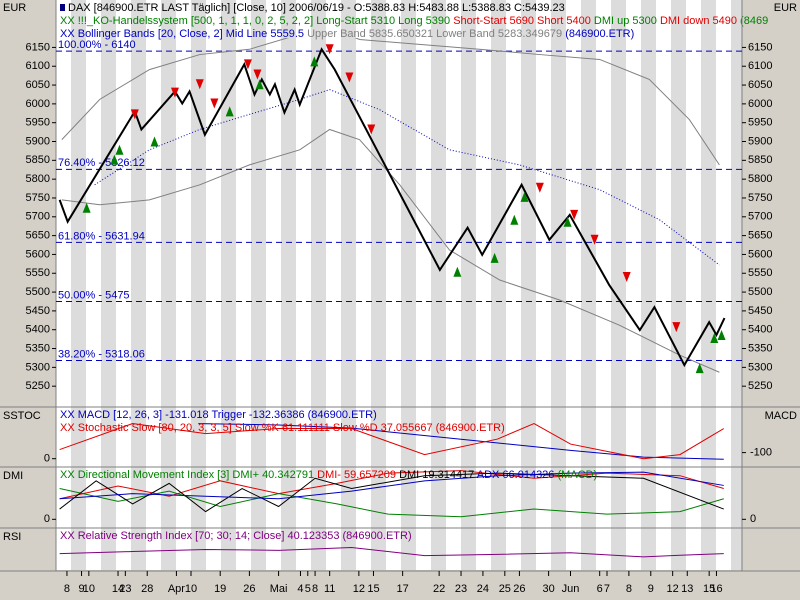 The width and height of the screenshot is (800, 600). What do you see at coordinates (329, 589) in the screenshot?
I see `x-tick-label: 11` at bounding box center [329, 589].